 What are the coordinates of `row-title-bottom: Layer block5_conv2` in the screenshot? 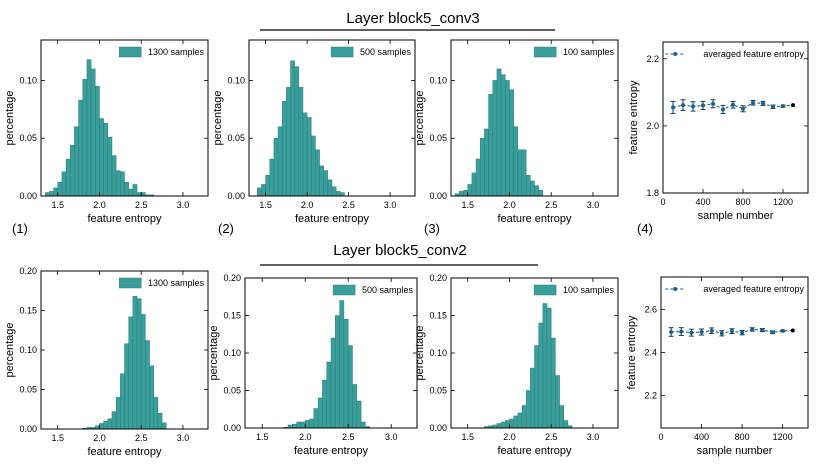 It's located at (399, 250).